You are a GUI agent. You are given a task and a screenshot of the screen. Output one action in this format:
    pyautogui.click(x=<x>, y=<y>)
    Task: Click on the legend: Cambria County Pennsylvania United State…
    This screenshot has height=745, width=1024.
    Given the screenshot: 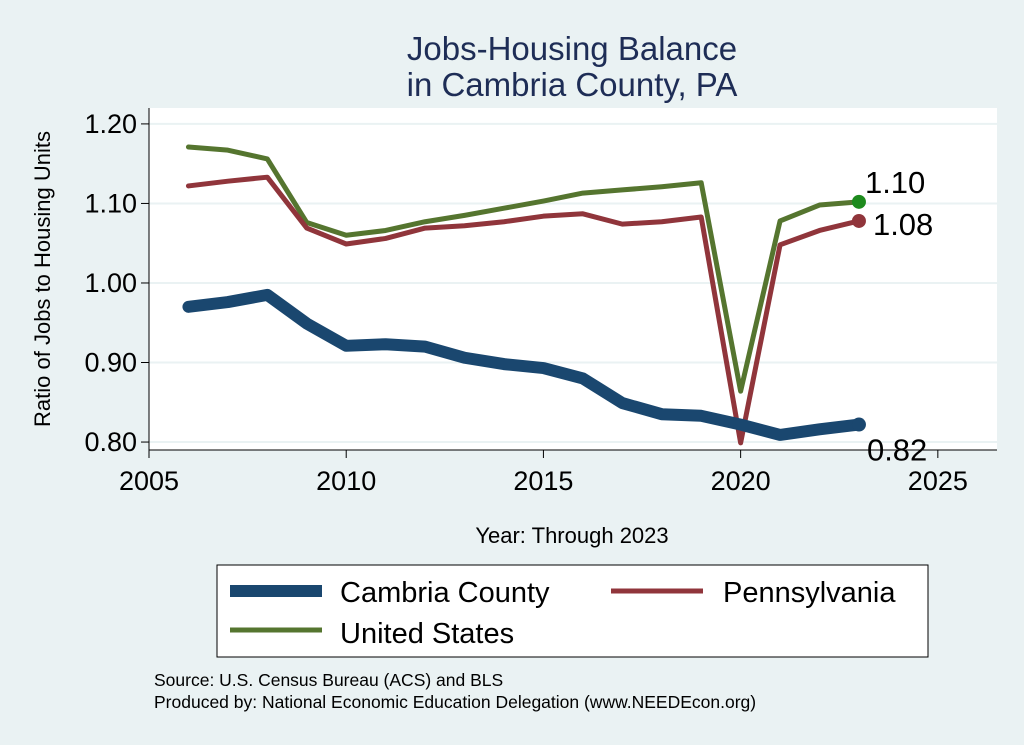 What is the action you would take?
    pyautogui.click(x=572, y=611)
    